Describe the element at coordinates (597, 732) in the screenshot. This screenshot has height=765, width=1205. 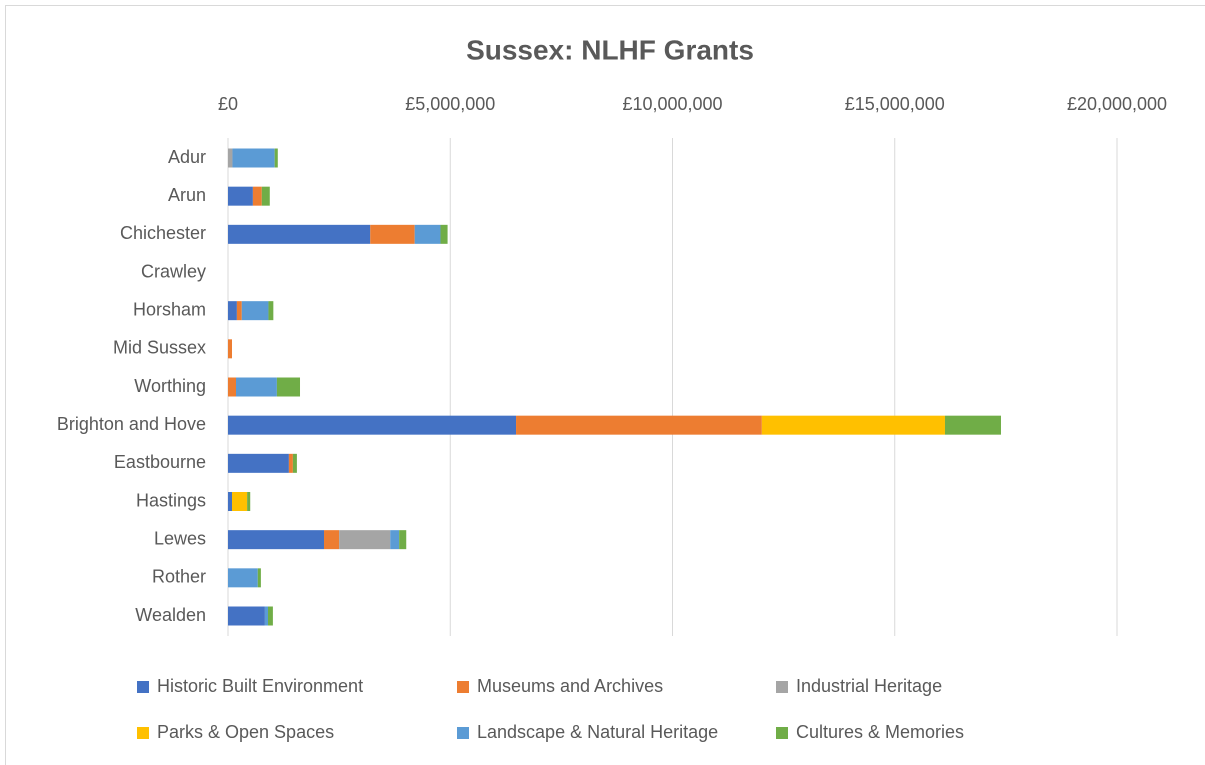
I see `legend-label: Landscape & Natural Heritage` at that location.